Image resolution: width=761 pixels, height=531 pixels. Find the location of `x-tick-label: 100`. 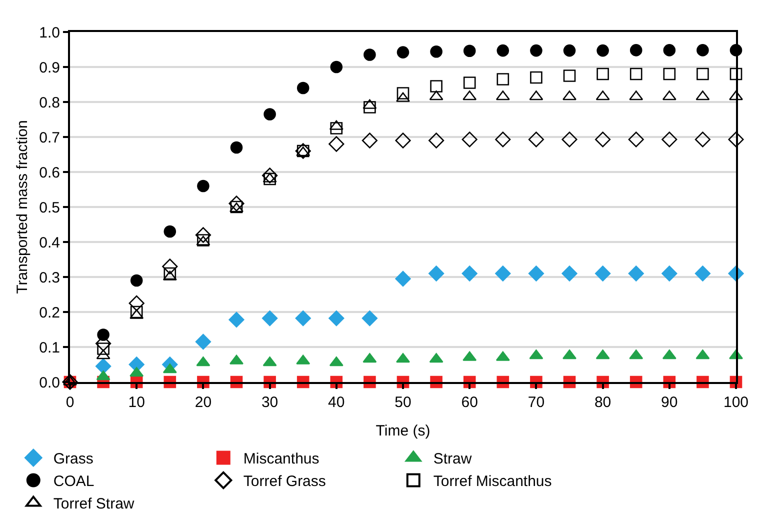

x-tick-label: 100 is located at coordinates (736, 402).